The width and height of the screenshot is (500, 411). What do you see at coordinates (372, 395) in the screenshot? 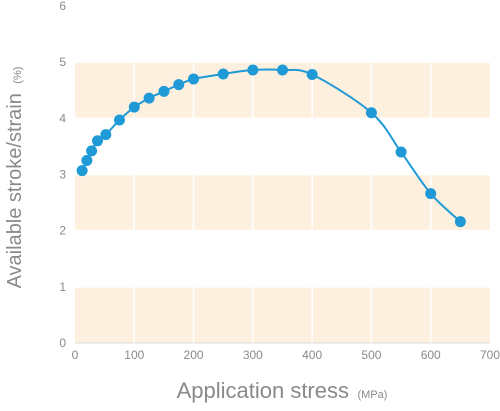
I see `x-axis-unit: (MPa)` at bounding box center [372, 395].